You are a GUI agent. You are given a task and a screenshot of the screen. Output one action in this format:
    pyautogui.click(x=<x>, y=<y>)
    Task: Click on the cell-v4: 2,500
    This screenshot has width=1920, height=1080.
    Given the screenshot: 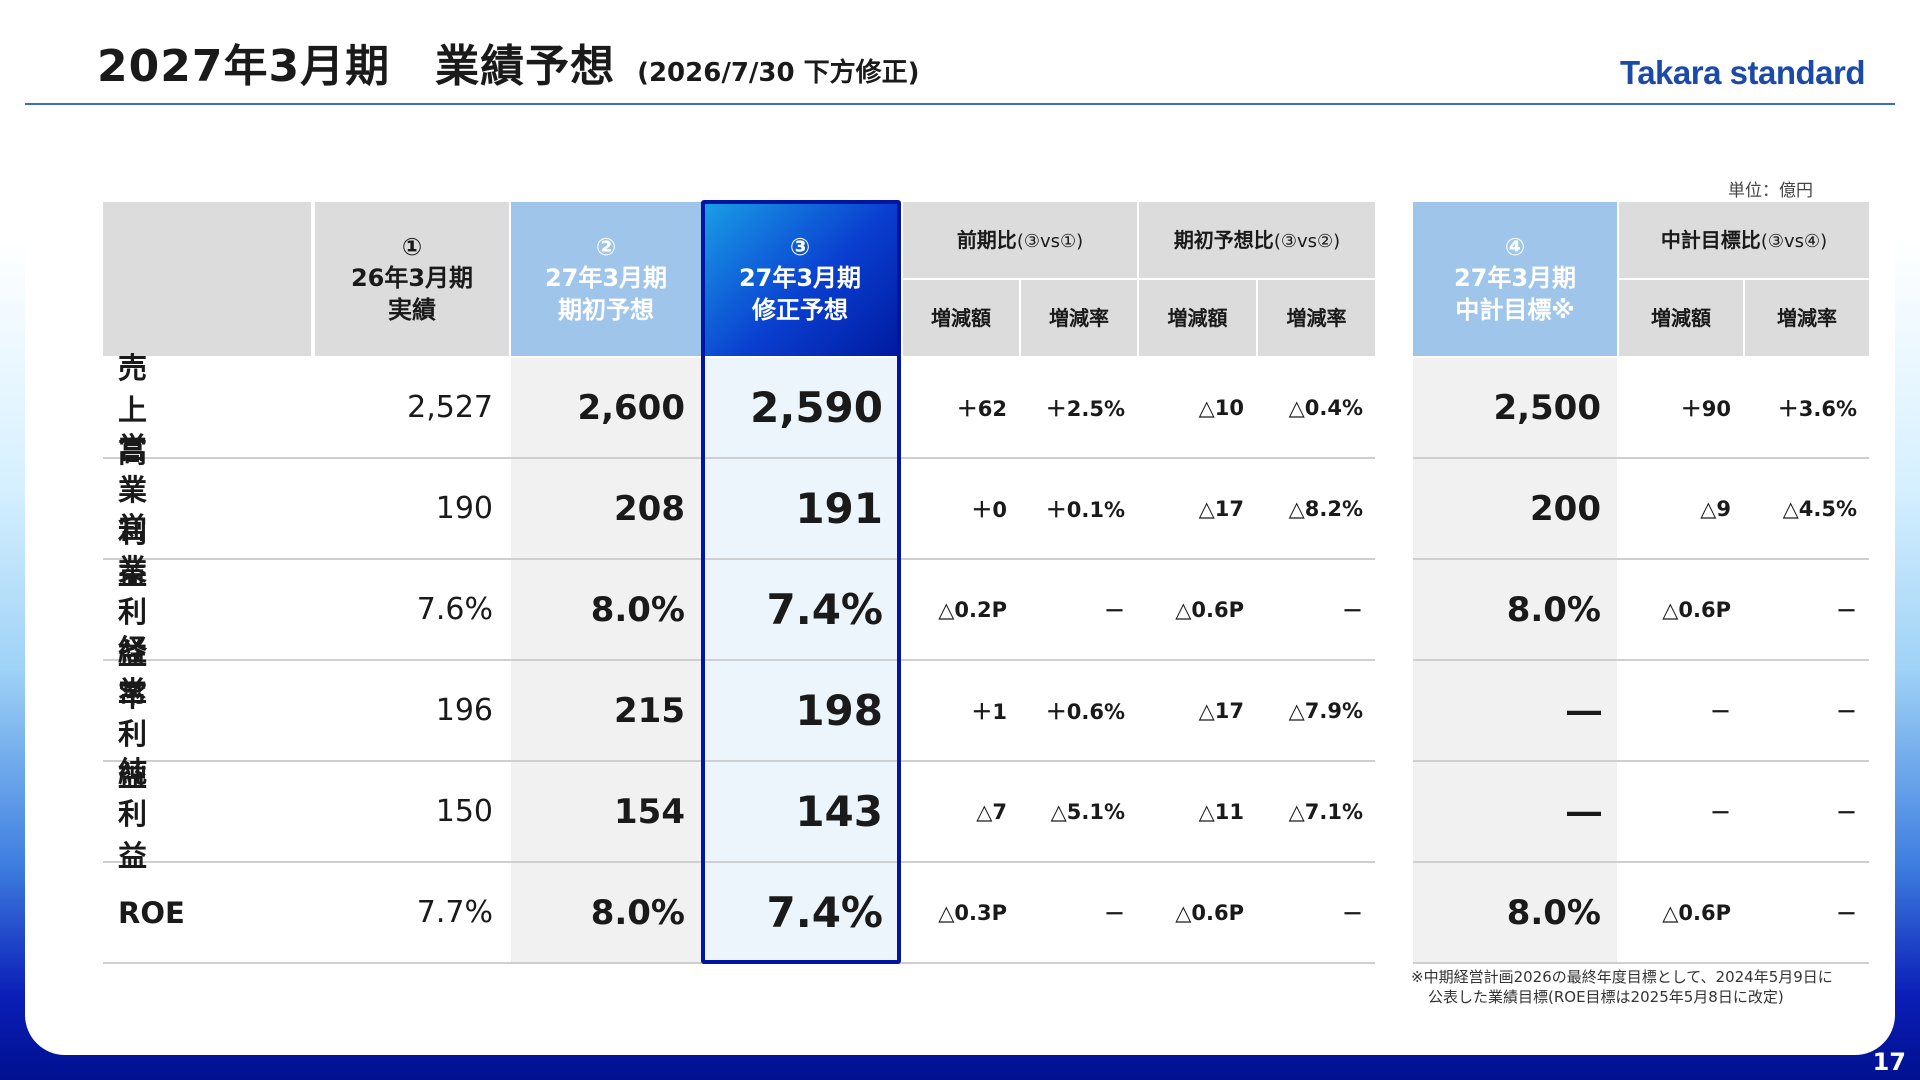 What is the action you would take?
    pyautogui.click(x=1515, y=407)
    